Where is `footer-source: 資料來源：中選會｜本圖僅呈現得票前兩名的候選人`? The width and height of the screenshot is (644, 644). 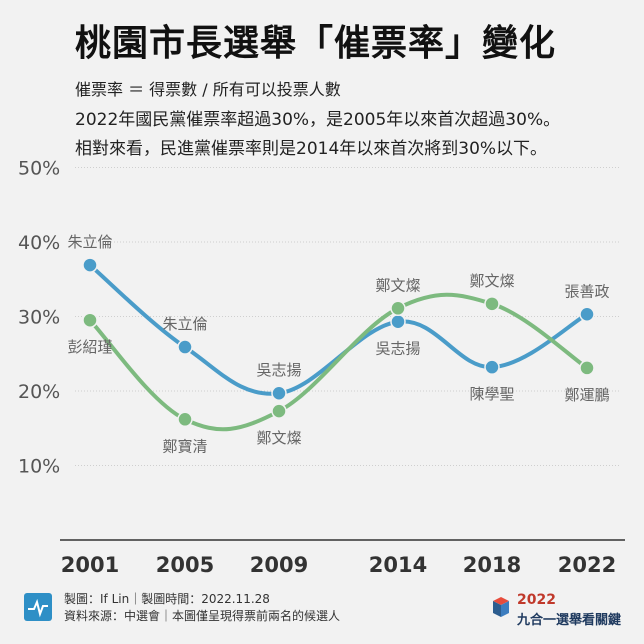
footer-source: 資料來源：中選會｜本圖僅呈現得票前兩名的候選人 is located at coordinates (202, 616).